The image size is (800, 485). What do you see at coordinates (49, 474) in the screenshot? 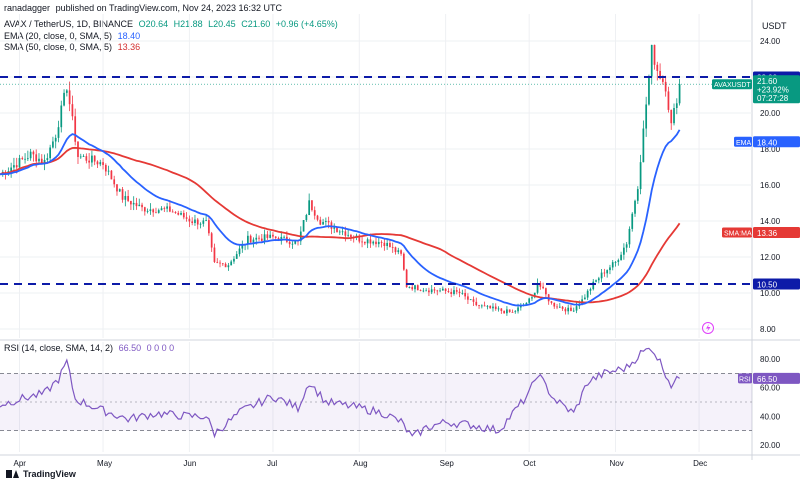
I see `brand-label: TradingView` at bounding box center [49, 474].